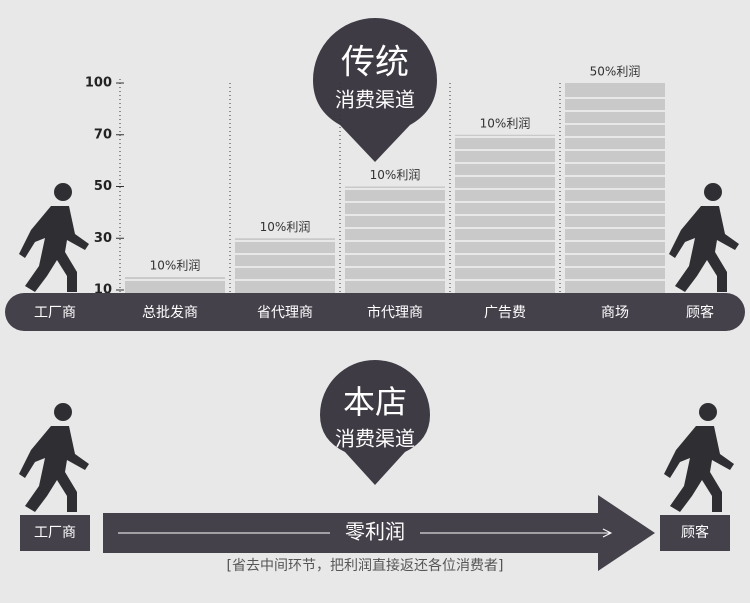  What do you see at coordinates (615, 313) in the screenshot?
I see `timeline-label: 商场` at bounding box center [615, 313].